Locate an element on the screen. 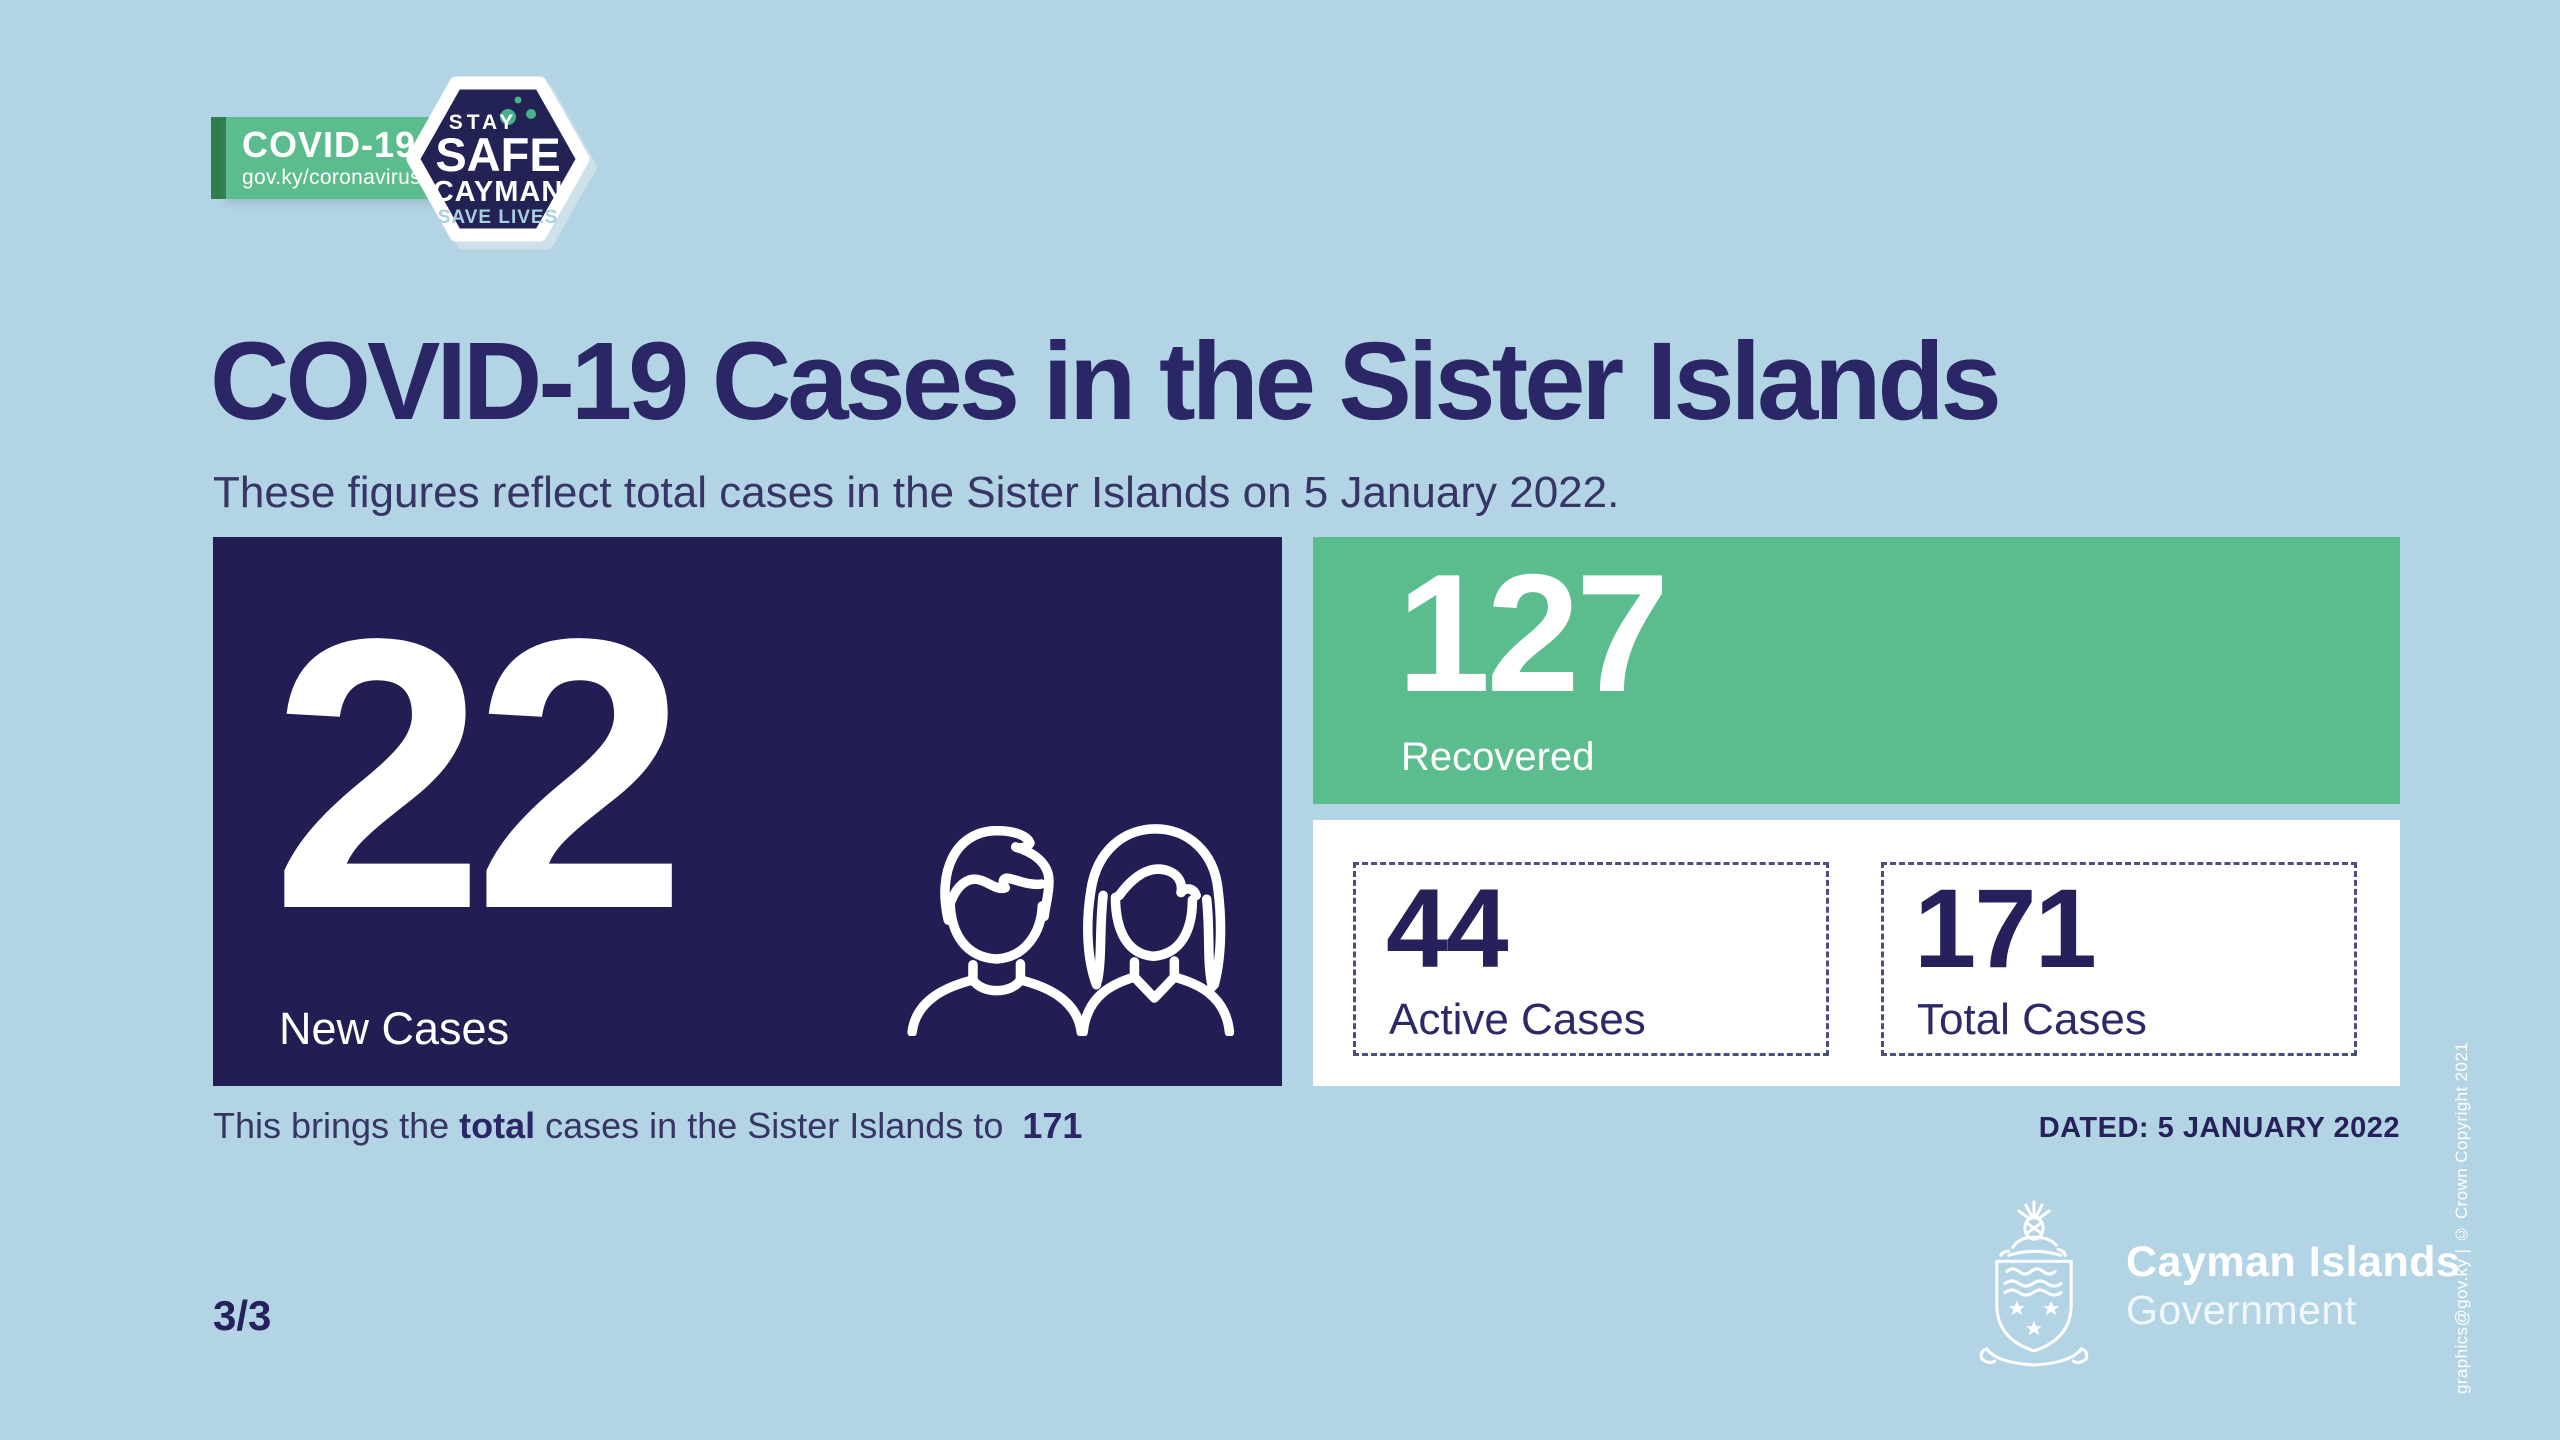 Image resolution: width=2560 pixels, height=1440 pixels. stay-safe-cayman-badge: STAY SAFE CAYMAN SAVE LIVES is located at coordinates (498, 159).